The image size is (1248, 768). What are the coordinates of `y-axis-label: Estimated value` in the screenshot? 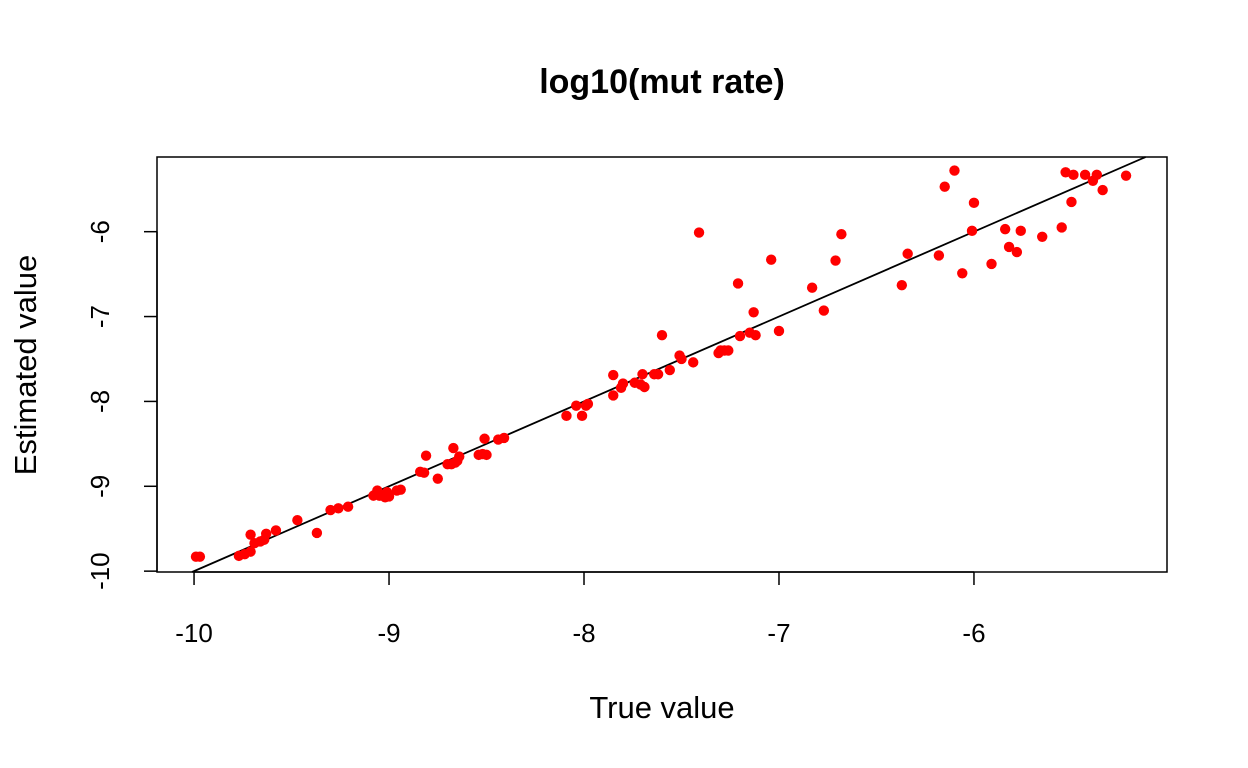 It's located at (25, 365).